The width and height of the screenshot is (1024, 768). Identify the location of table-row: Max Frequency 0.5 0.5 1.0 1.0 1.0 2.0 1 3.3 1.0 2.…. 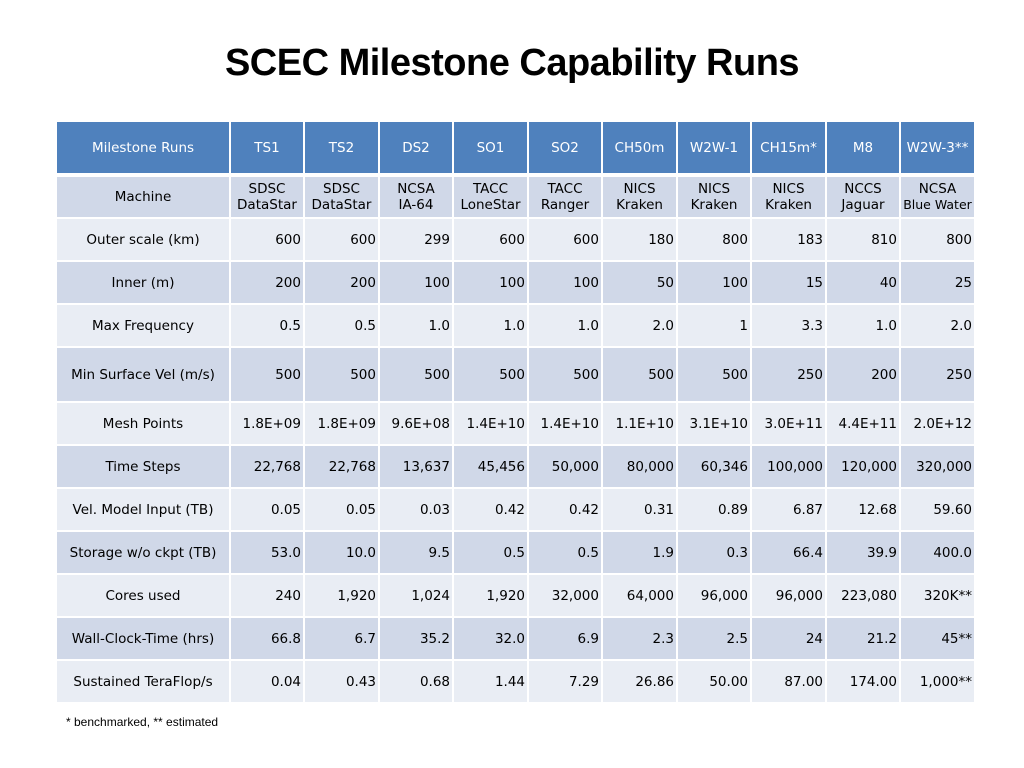
(515, 325).